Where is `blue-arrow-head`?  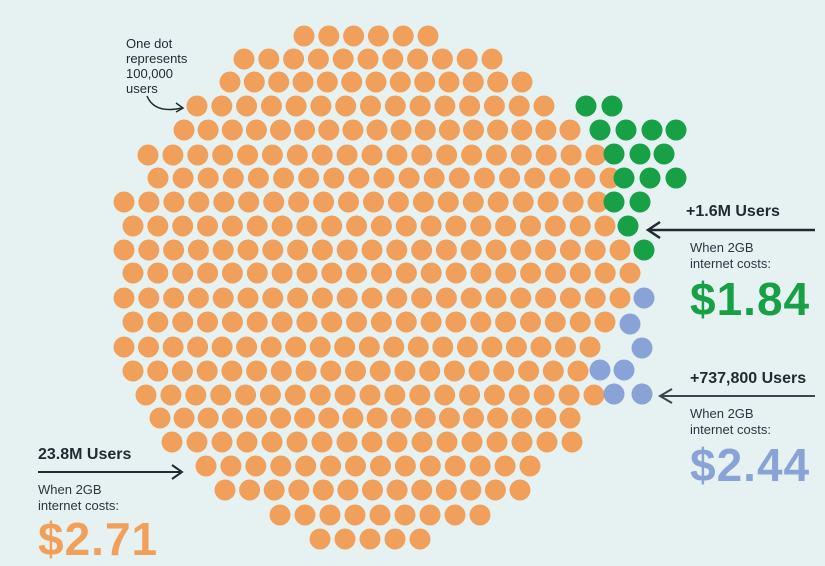 blue-arrow-head is located at coordinates (665, 396).